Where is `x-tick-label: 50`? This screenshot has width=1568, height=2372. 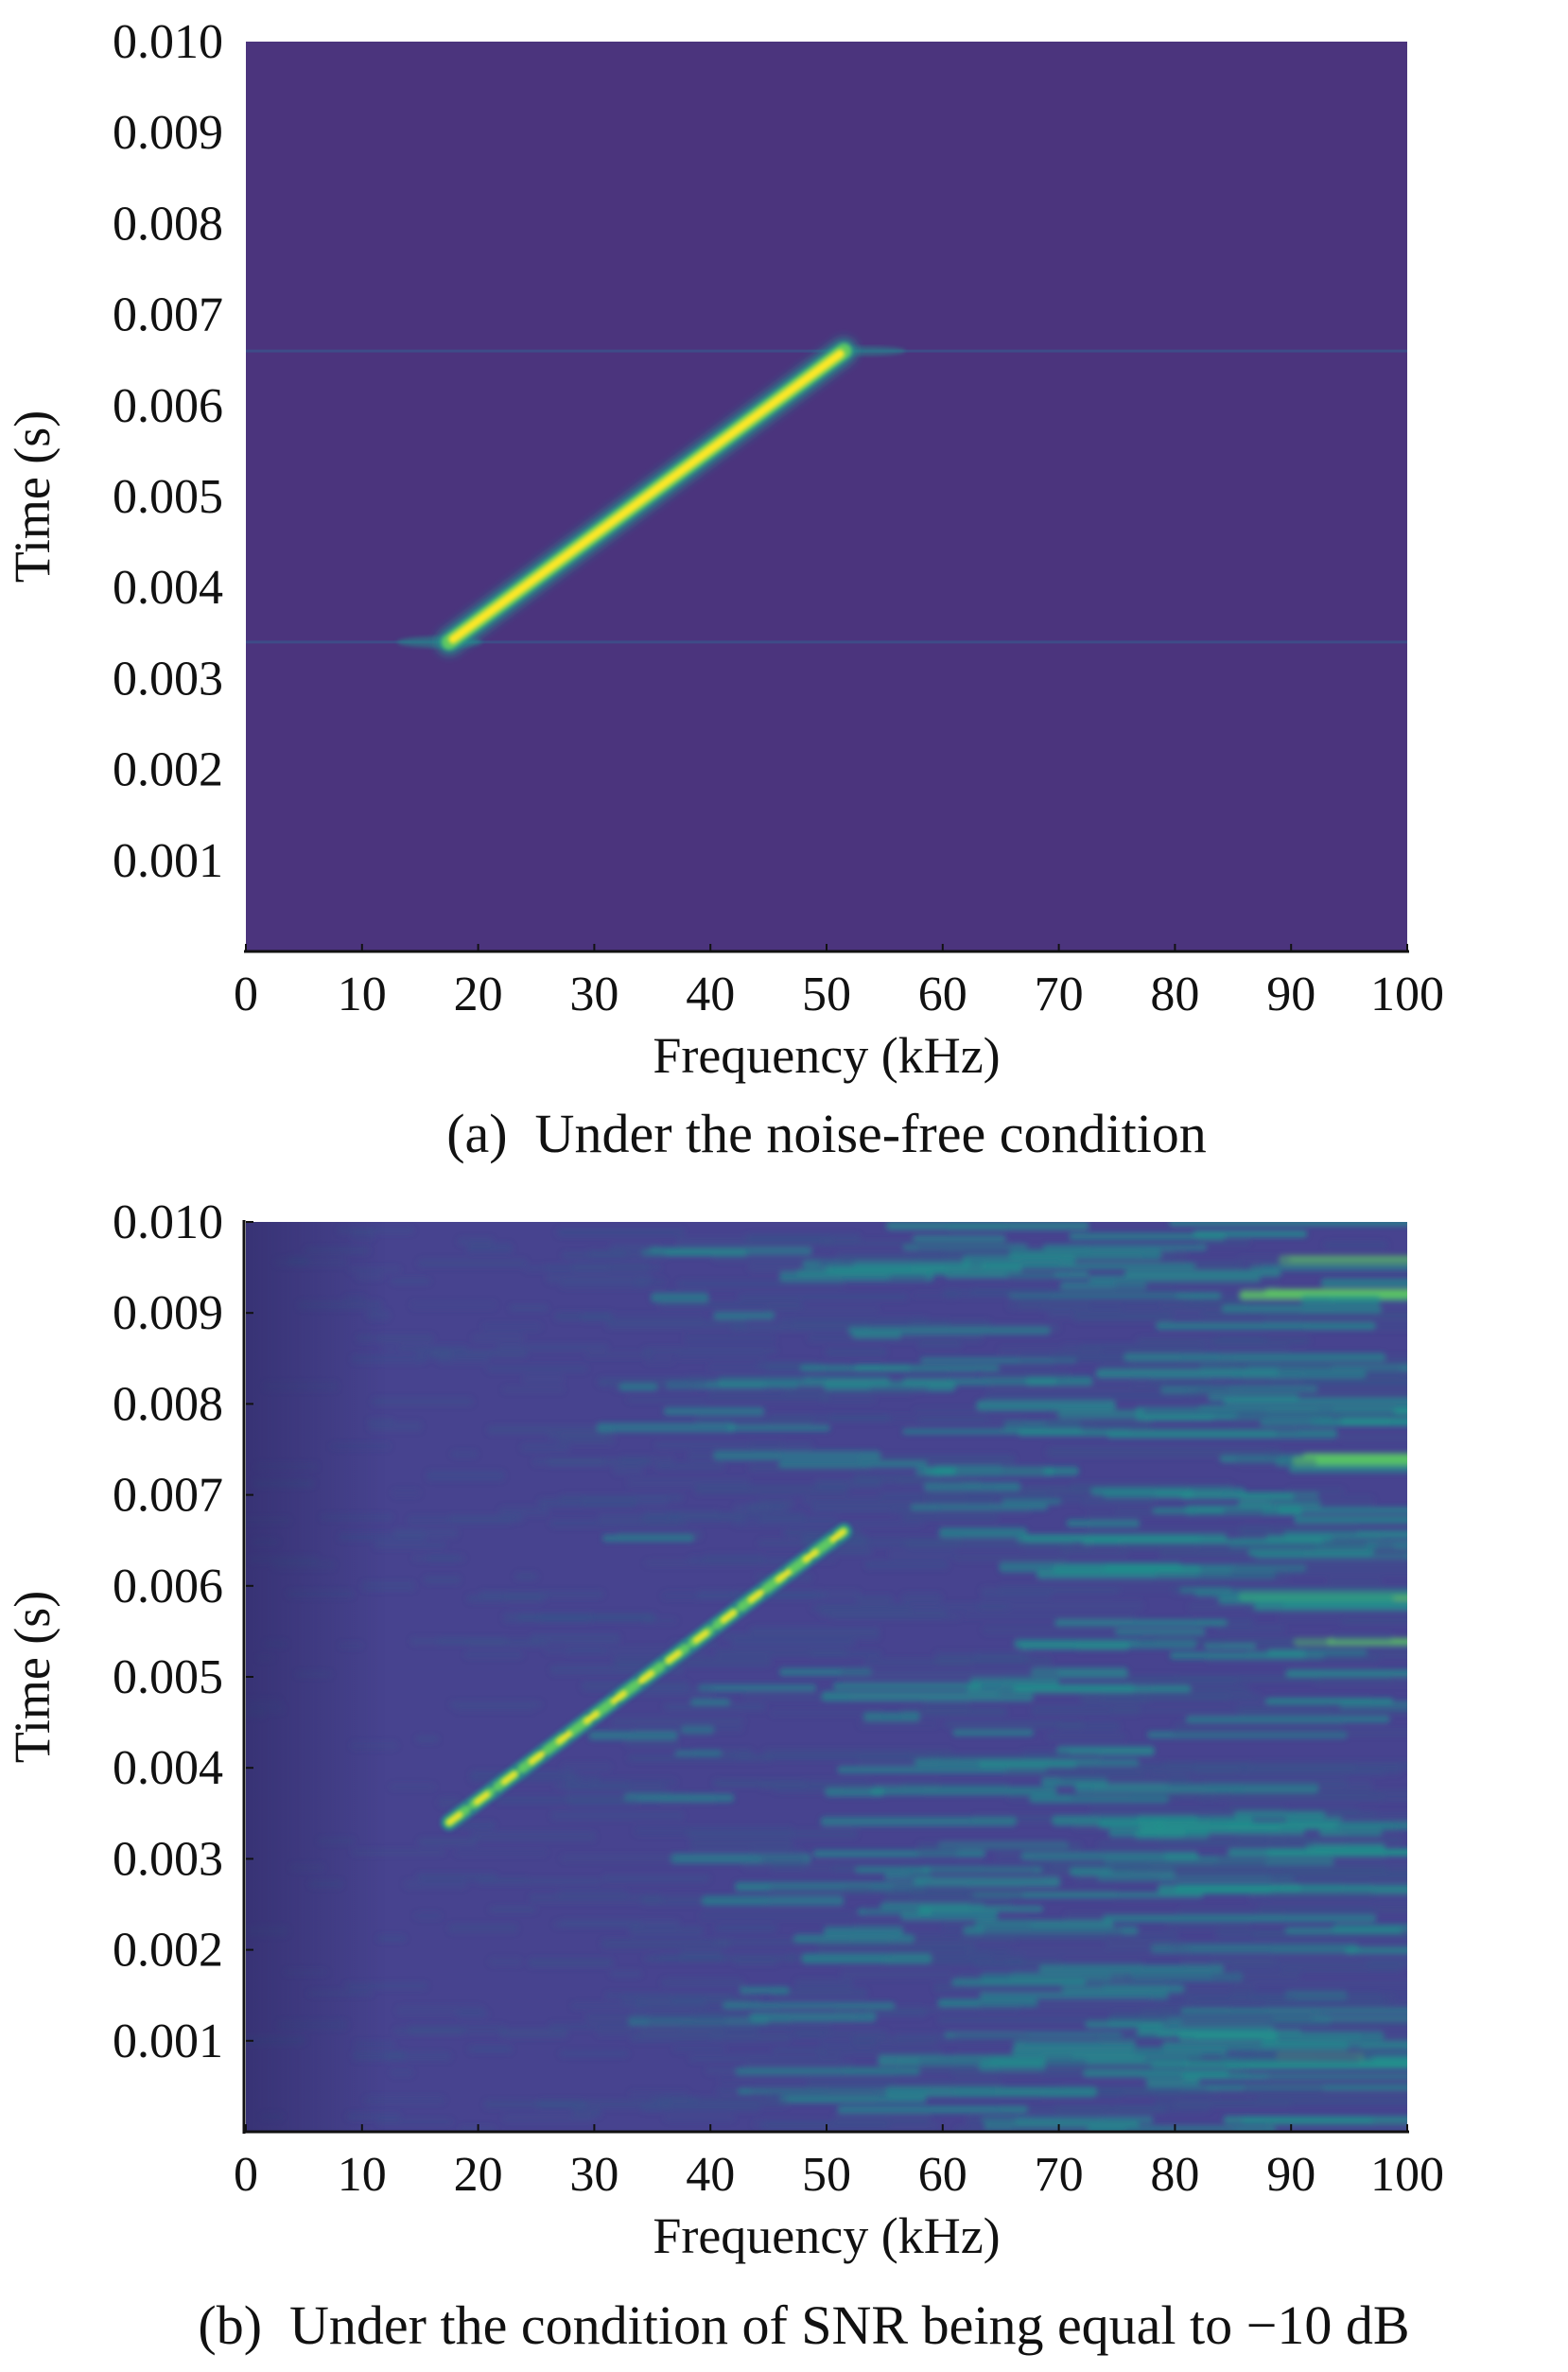 x-tick-label: 50 is located at coordinates (826, 995).